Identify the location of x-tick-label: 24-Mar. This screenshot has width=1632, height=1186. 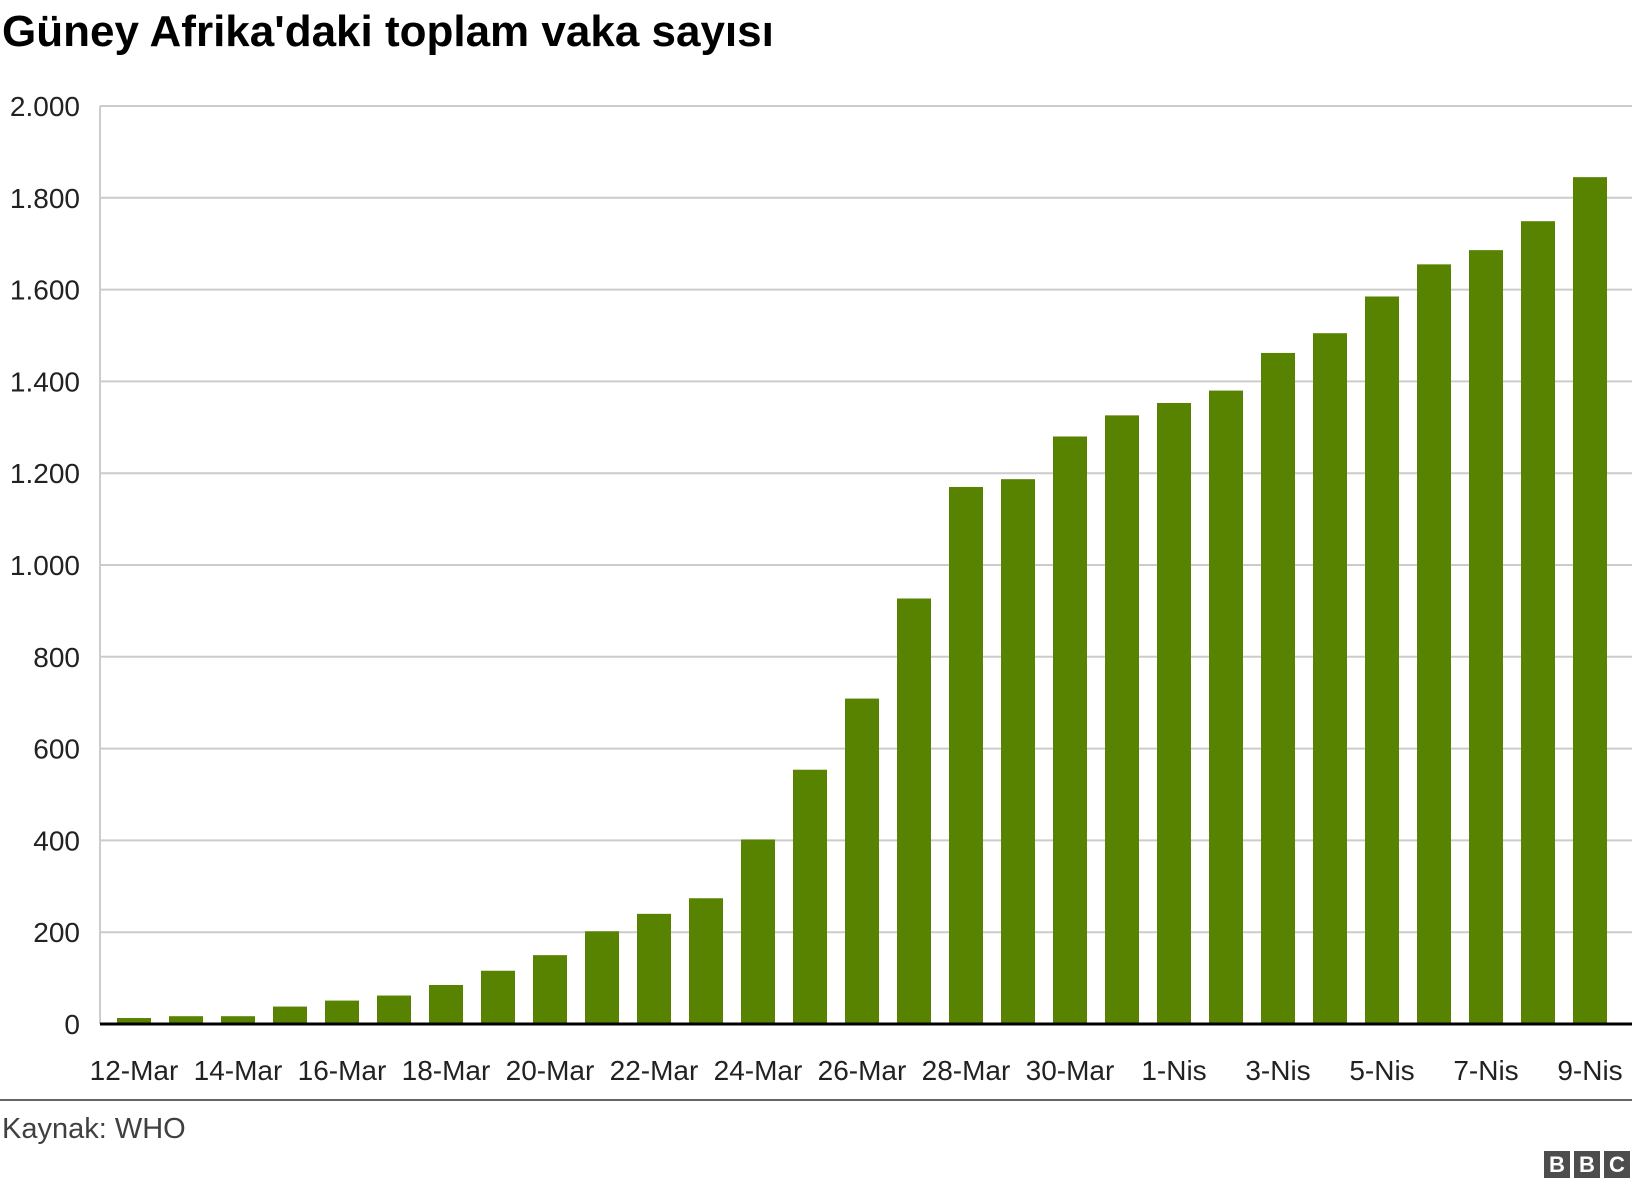
(758, 1070).